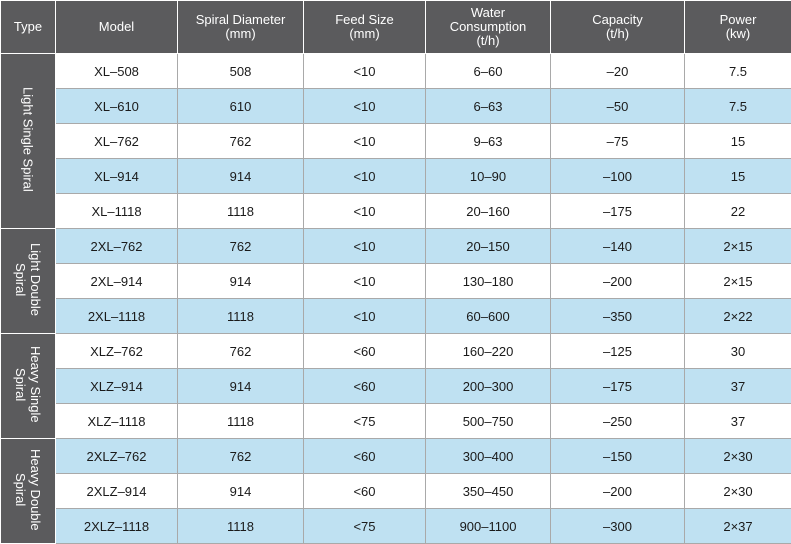 This screenshot has height=544, width=791. I want to click on type-group-label: Light Single Spiral, so click(28, 141).